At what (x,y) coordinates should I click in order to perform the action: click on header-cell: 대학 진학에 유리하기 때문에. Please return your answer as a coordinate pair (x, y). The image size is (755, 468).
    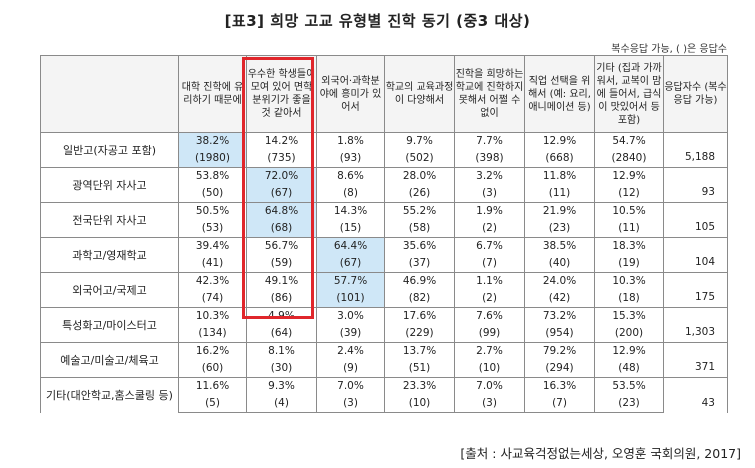
    Looking at the image, I should click on (212, 94).